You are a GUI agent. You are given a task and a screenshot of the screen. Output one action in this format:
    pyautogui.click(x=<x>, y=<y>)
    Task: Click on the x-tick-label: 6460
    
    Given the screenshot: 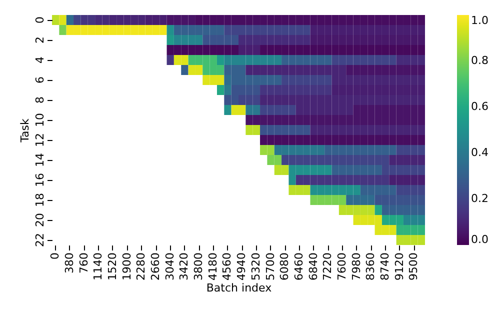 What is the action you would take?
    pyautogui.click(x=299, y=266)
    